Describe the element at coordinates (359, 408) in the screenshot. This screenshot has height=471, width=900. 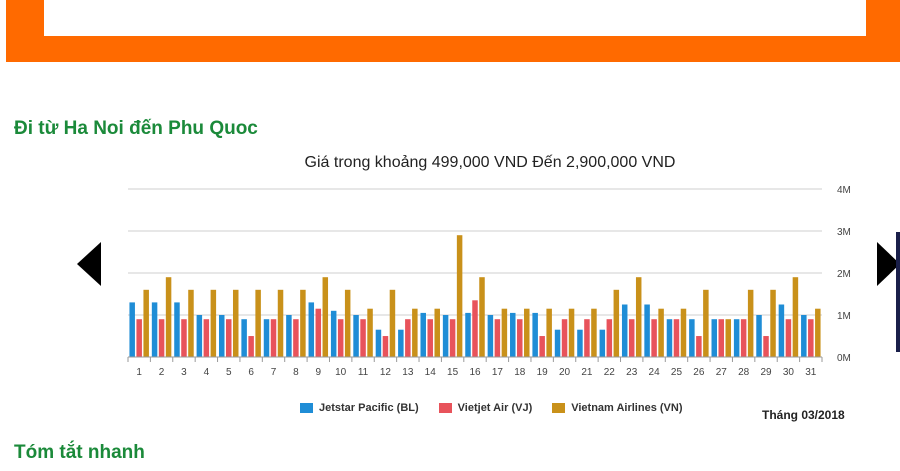
I see `legend-item-jetstar: Jetstar Pacific (BL)` at that location.